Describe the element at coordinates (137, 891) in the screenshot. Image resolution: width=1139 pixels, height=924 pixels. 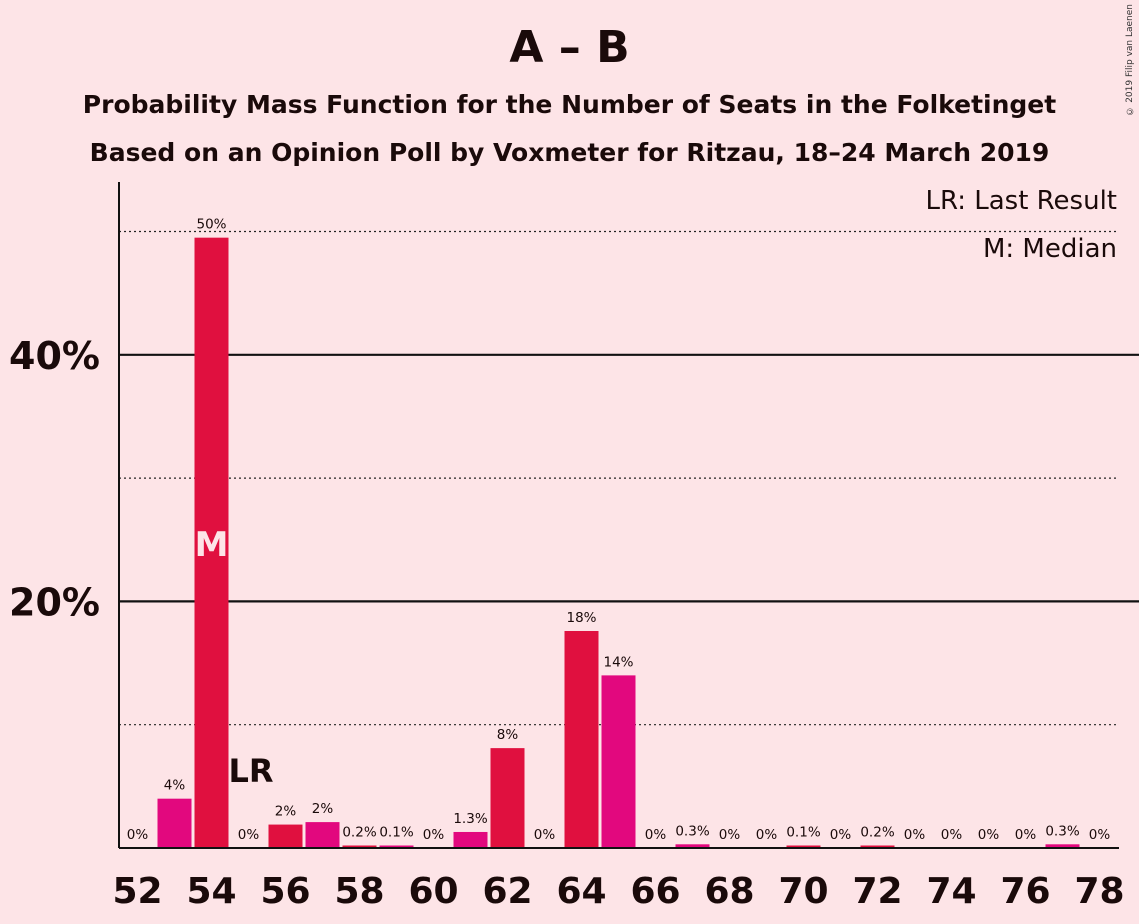
I see `x-tick-label: 52` at that location.